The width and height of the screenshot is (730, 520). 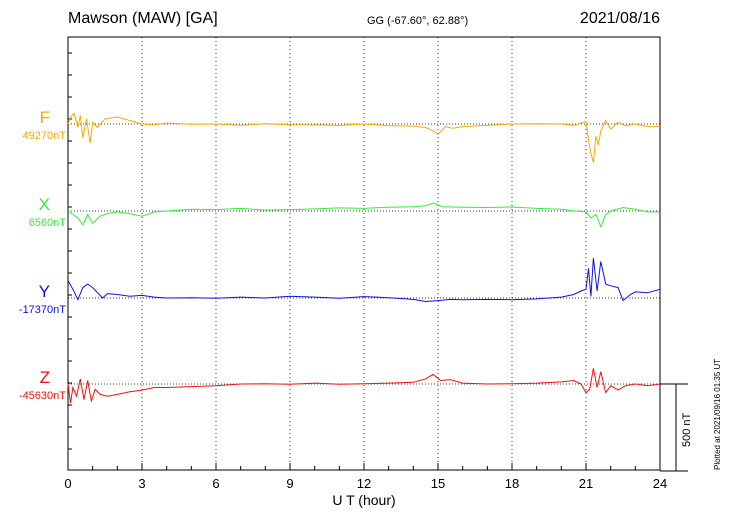 What do you see at coordinates (619, 18) in the screenshot?
I see `plot-date: 2021/08/16` at bounding box center [619, 18].